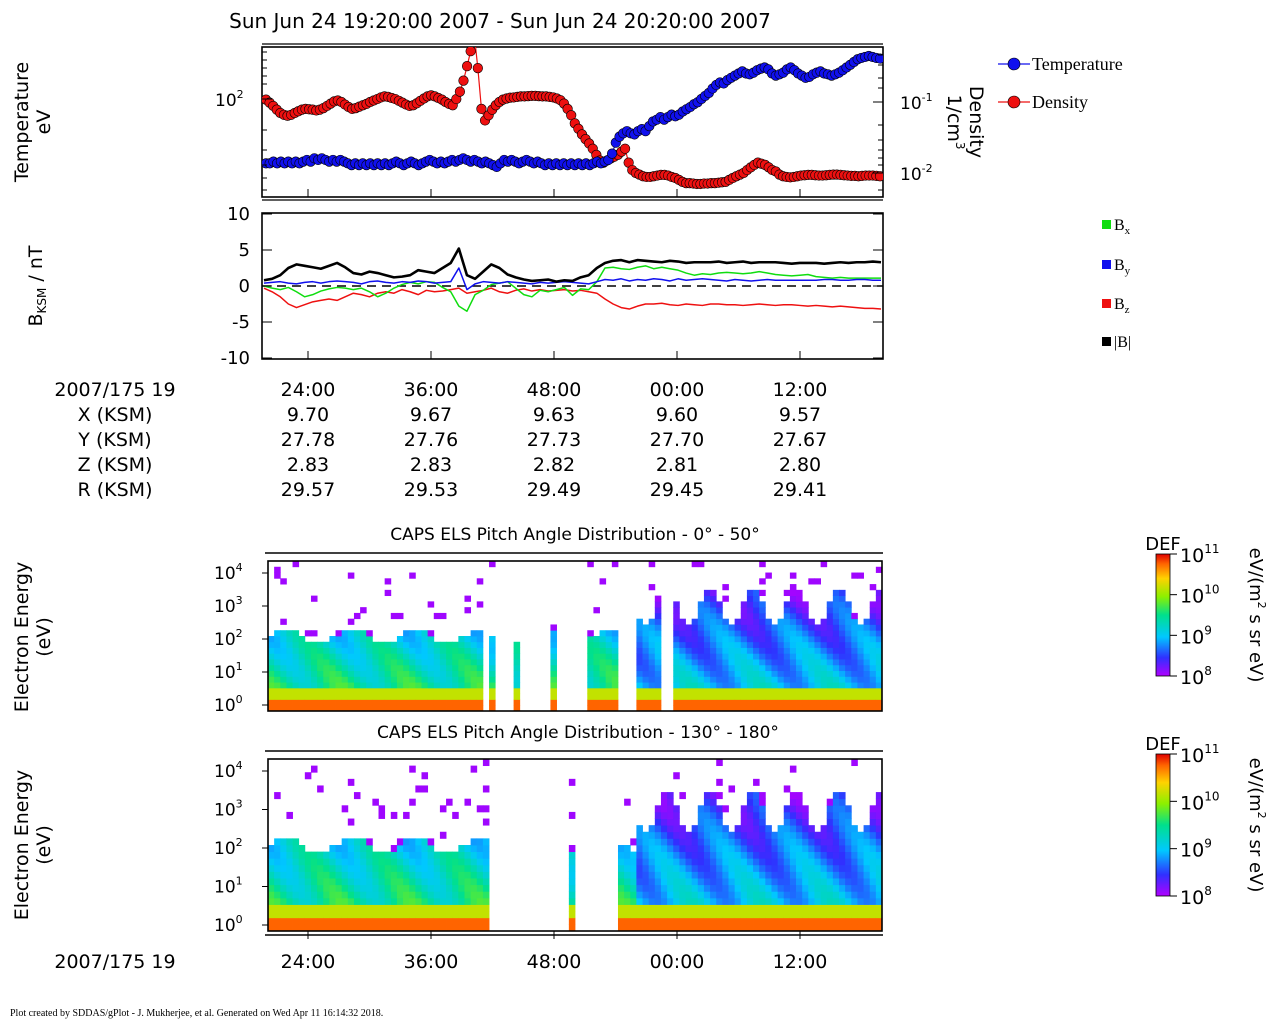  Describe the element at coordinates (1060, 83) in the screenshot. I see `moments-legend: Temperature Density` at that location.